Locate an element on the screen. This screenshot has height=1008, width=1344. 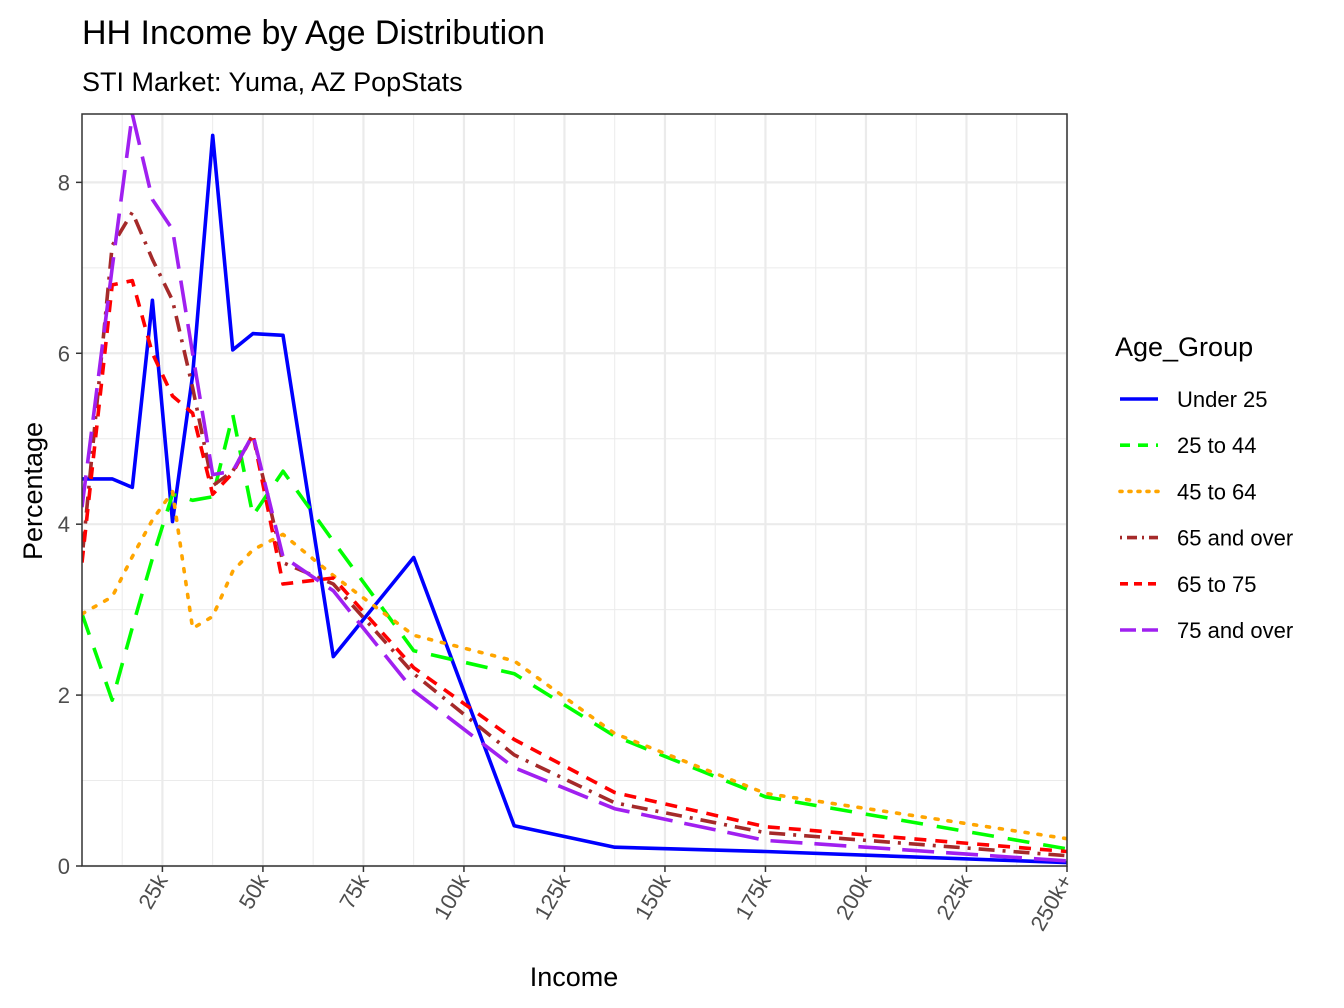
chart-subtitle: STI Market: Yuma, AZ PopStats is located at coordinates (272, 82).